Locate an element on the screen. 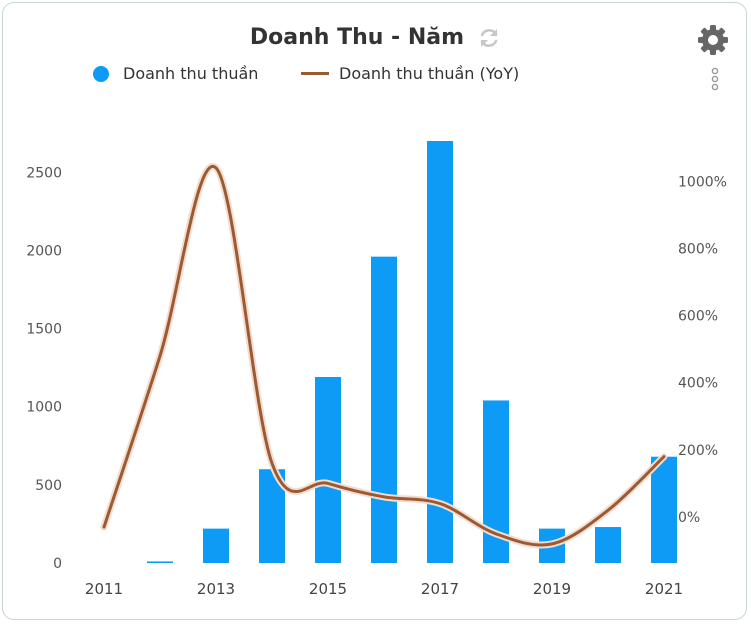 The image size is (751, 624). x-axis-ticks: 2011 2013 2015 2017 2019 2021 is located at coordinates (384, 589).